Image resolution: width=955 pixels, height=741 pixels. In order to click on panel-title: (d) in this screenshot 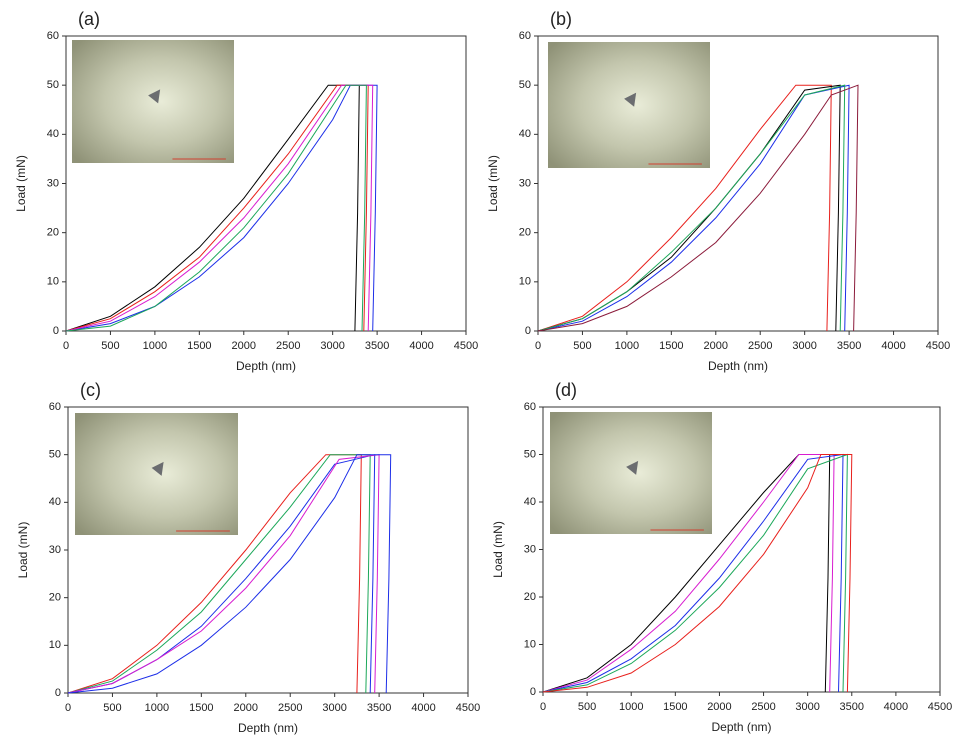, I will do `click(566, 390)`.